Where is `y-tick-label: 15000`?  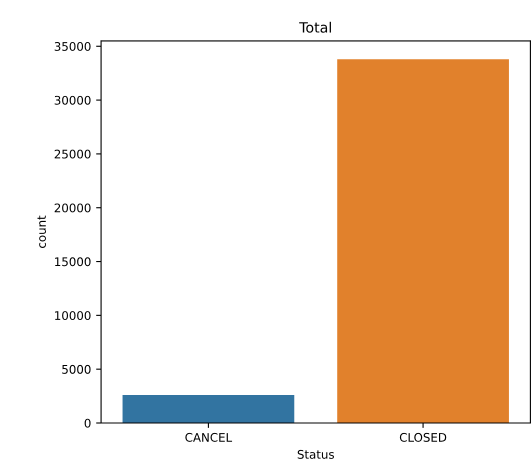 y-tick-label: 15000 is located at coordinates (73, 261).